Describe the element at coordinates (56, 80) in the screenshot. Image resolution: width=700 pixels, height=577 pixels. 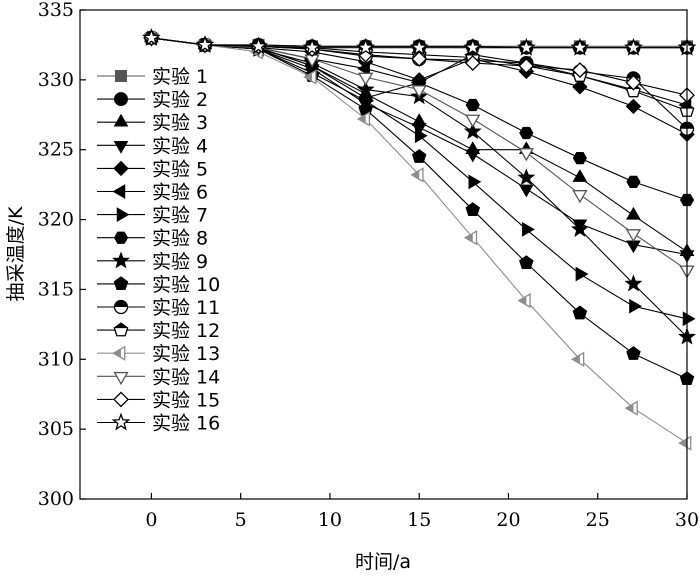
I see `y-tick-label: 330` at that location.